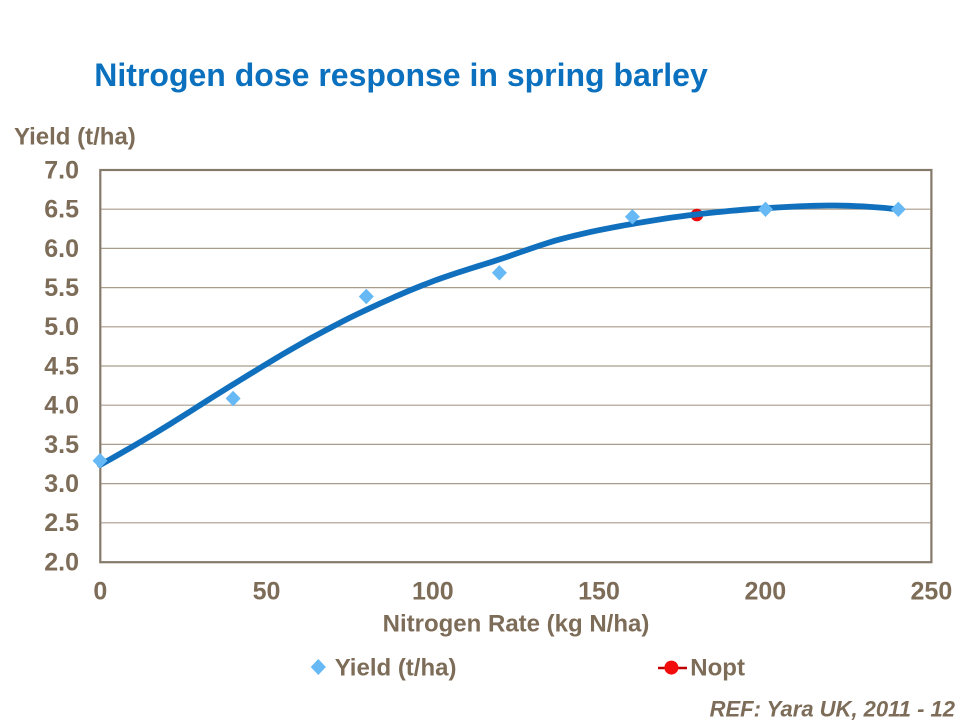  I want to click on svg-text:Nitrogen dose response in spri: Nitrogen dose response in spring barley, so click(401, 75).